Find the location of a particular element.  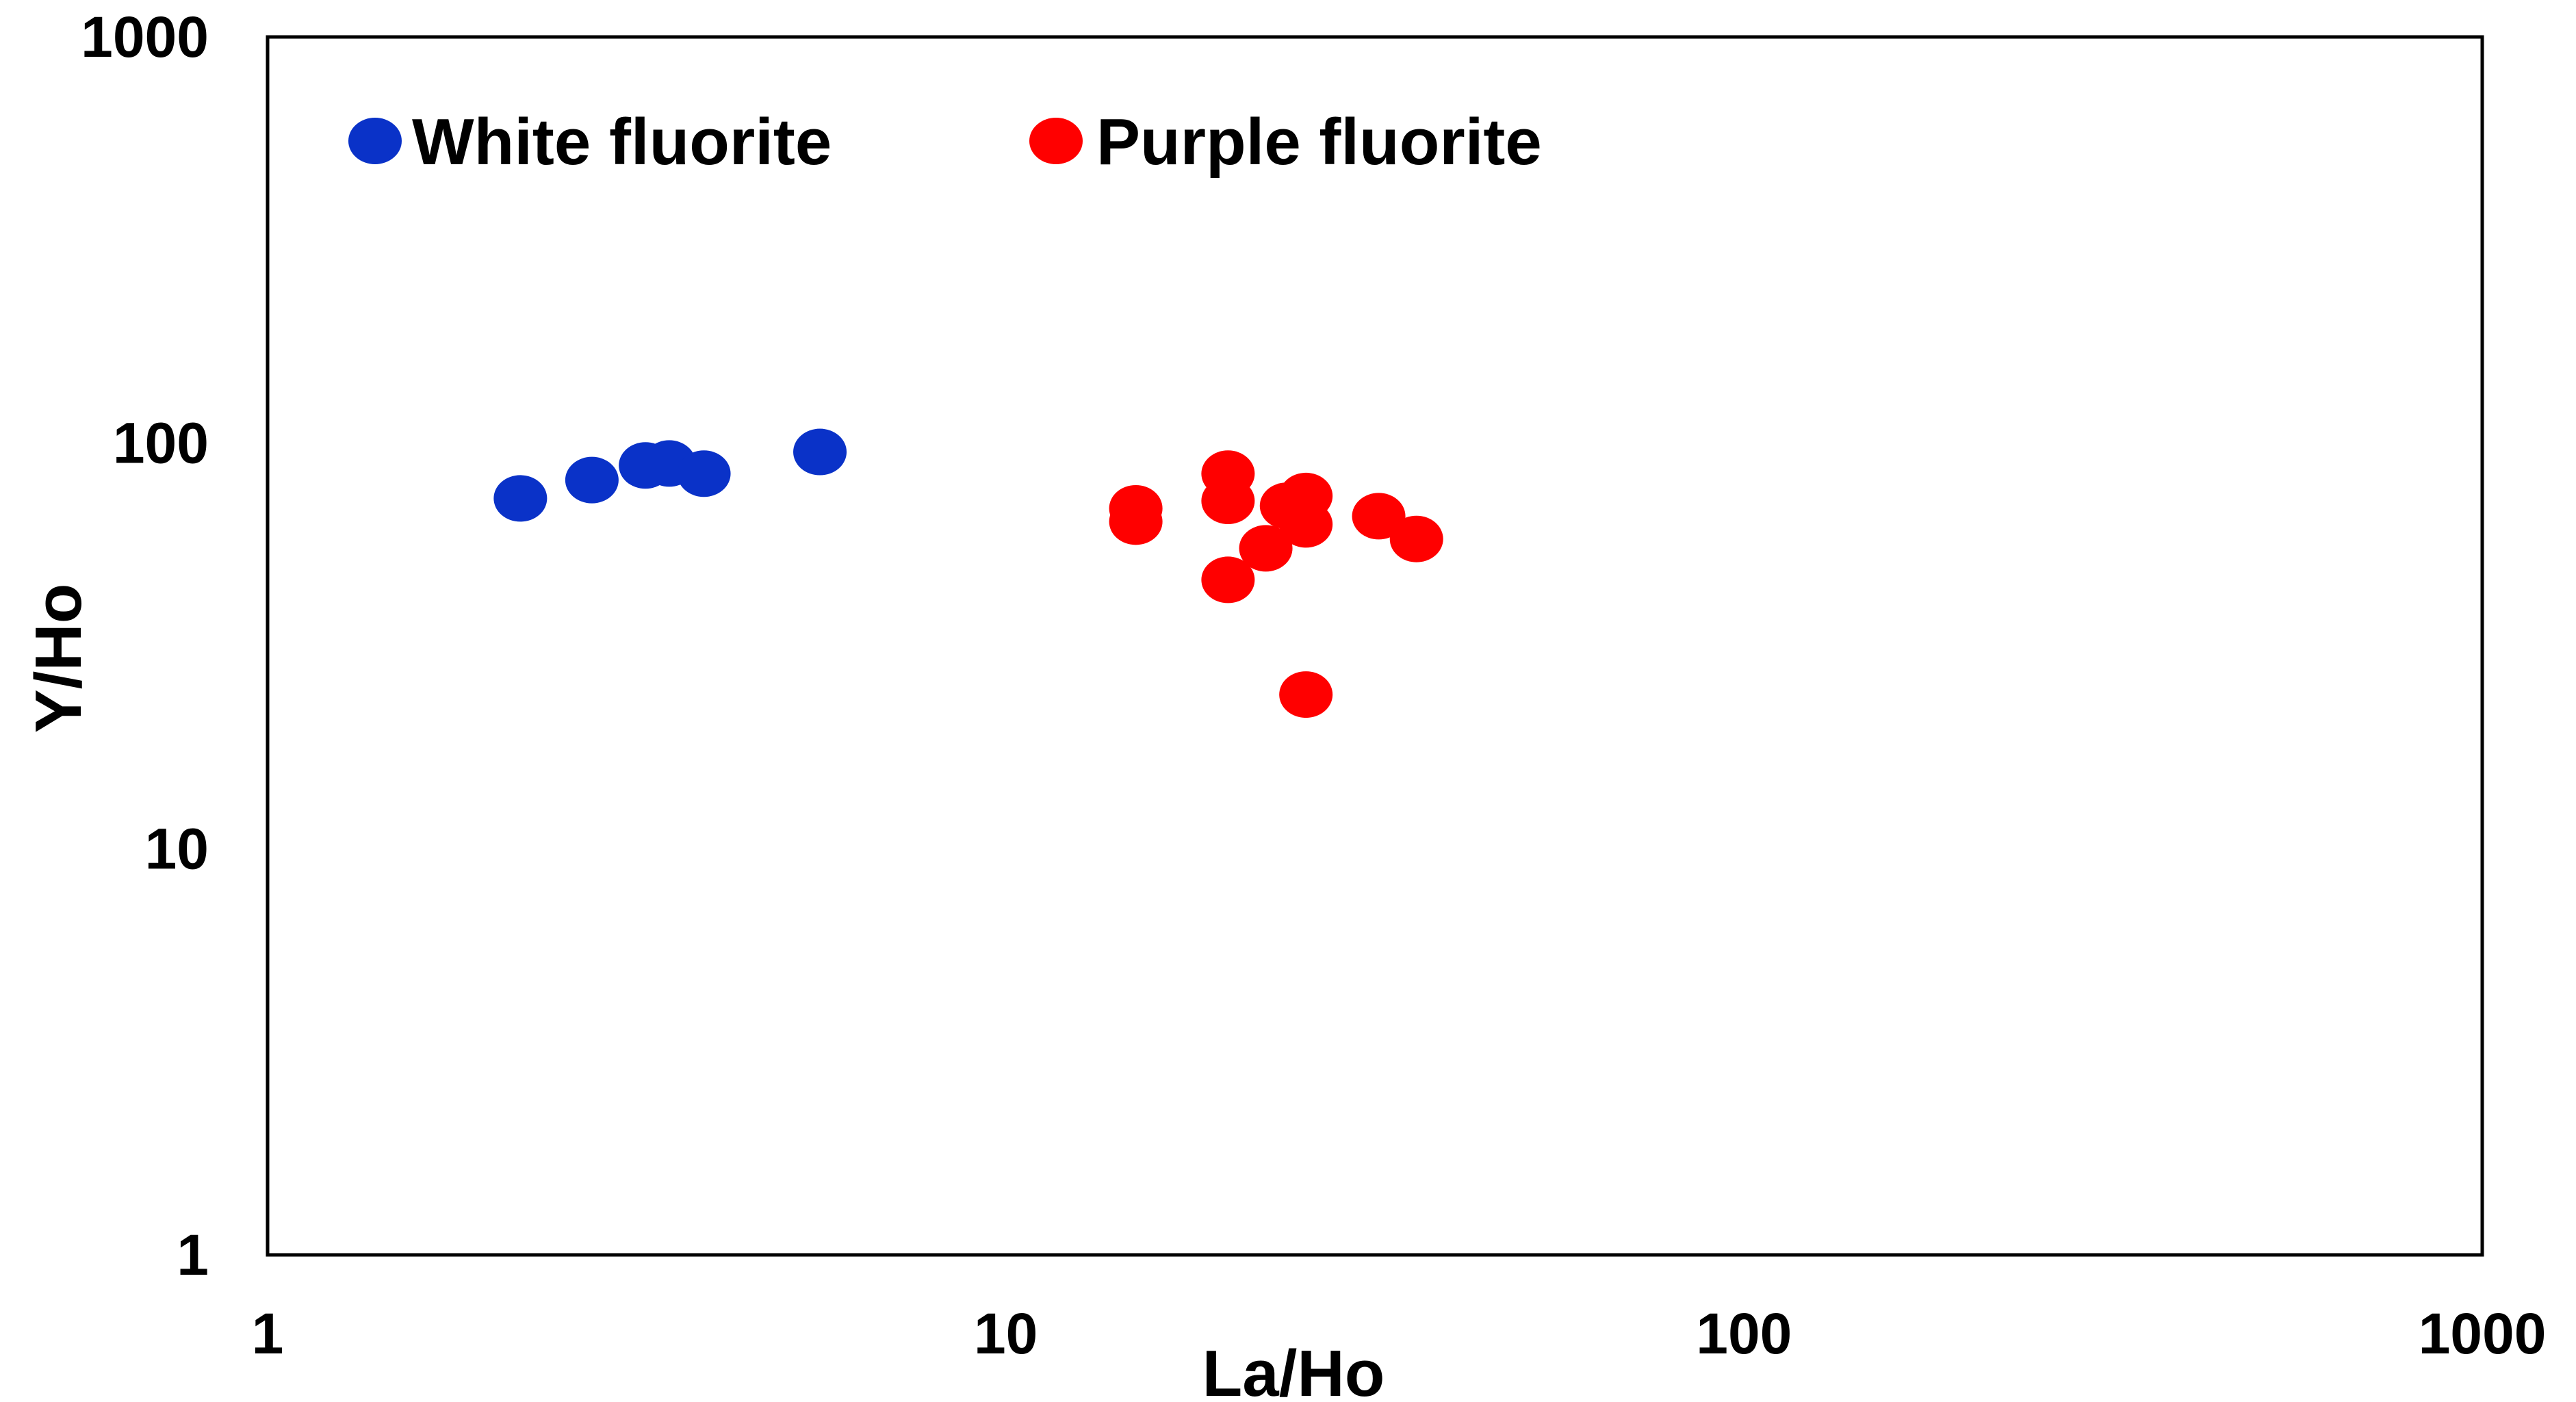

y-tick-label-100: 100 is located at coordinates (161, 443).